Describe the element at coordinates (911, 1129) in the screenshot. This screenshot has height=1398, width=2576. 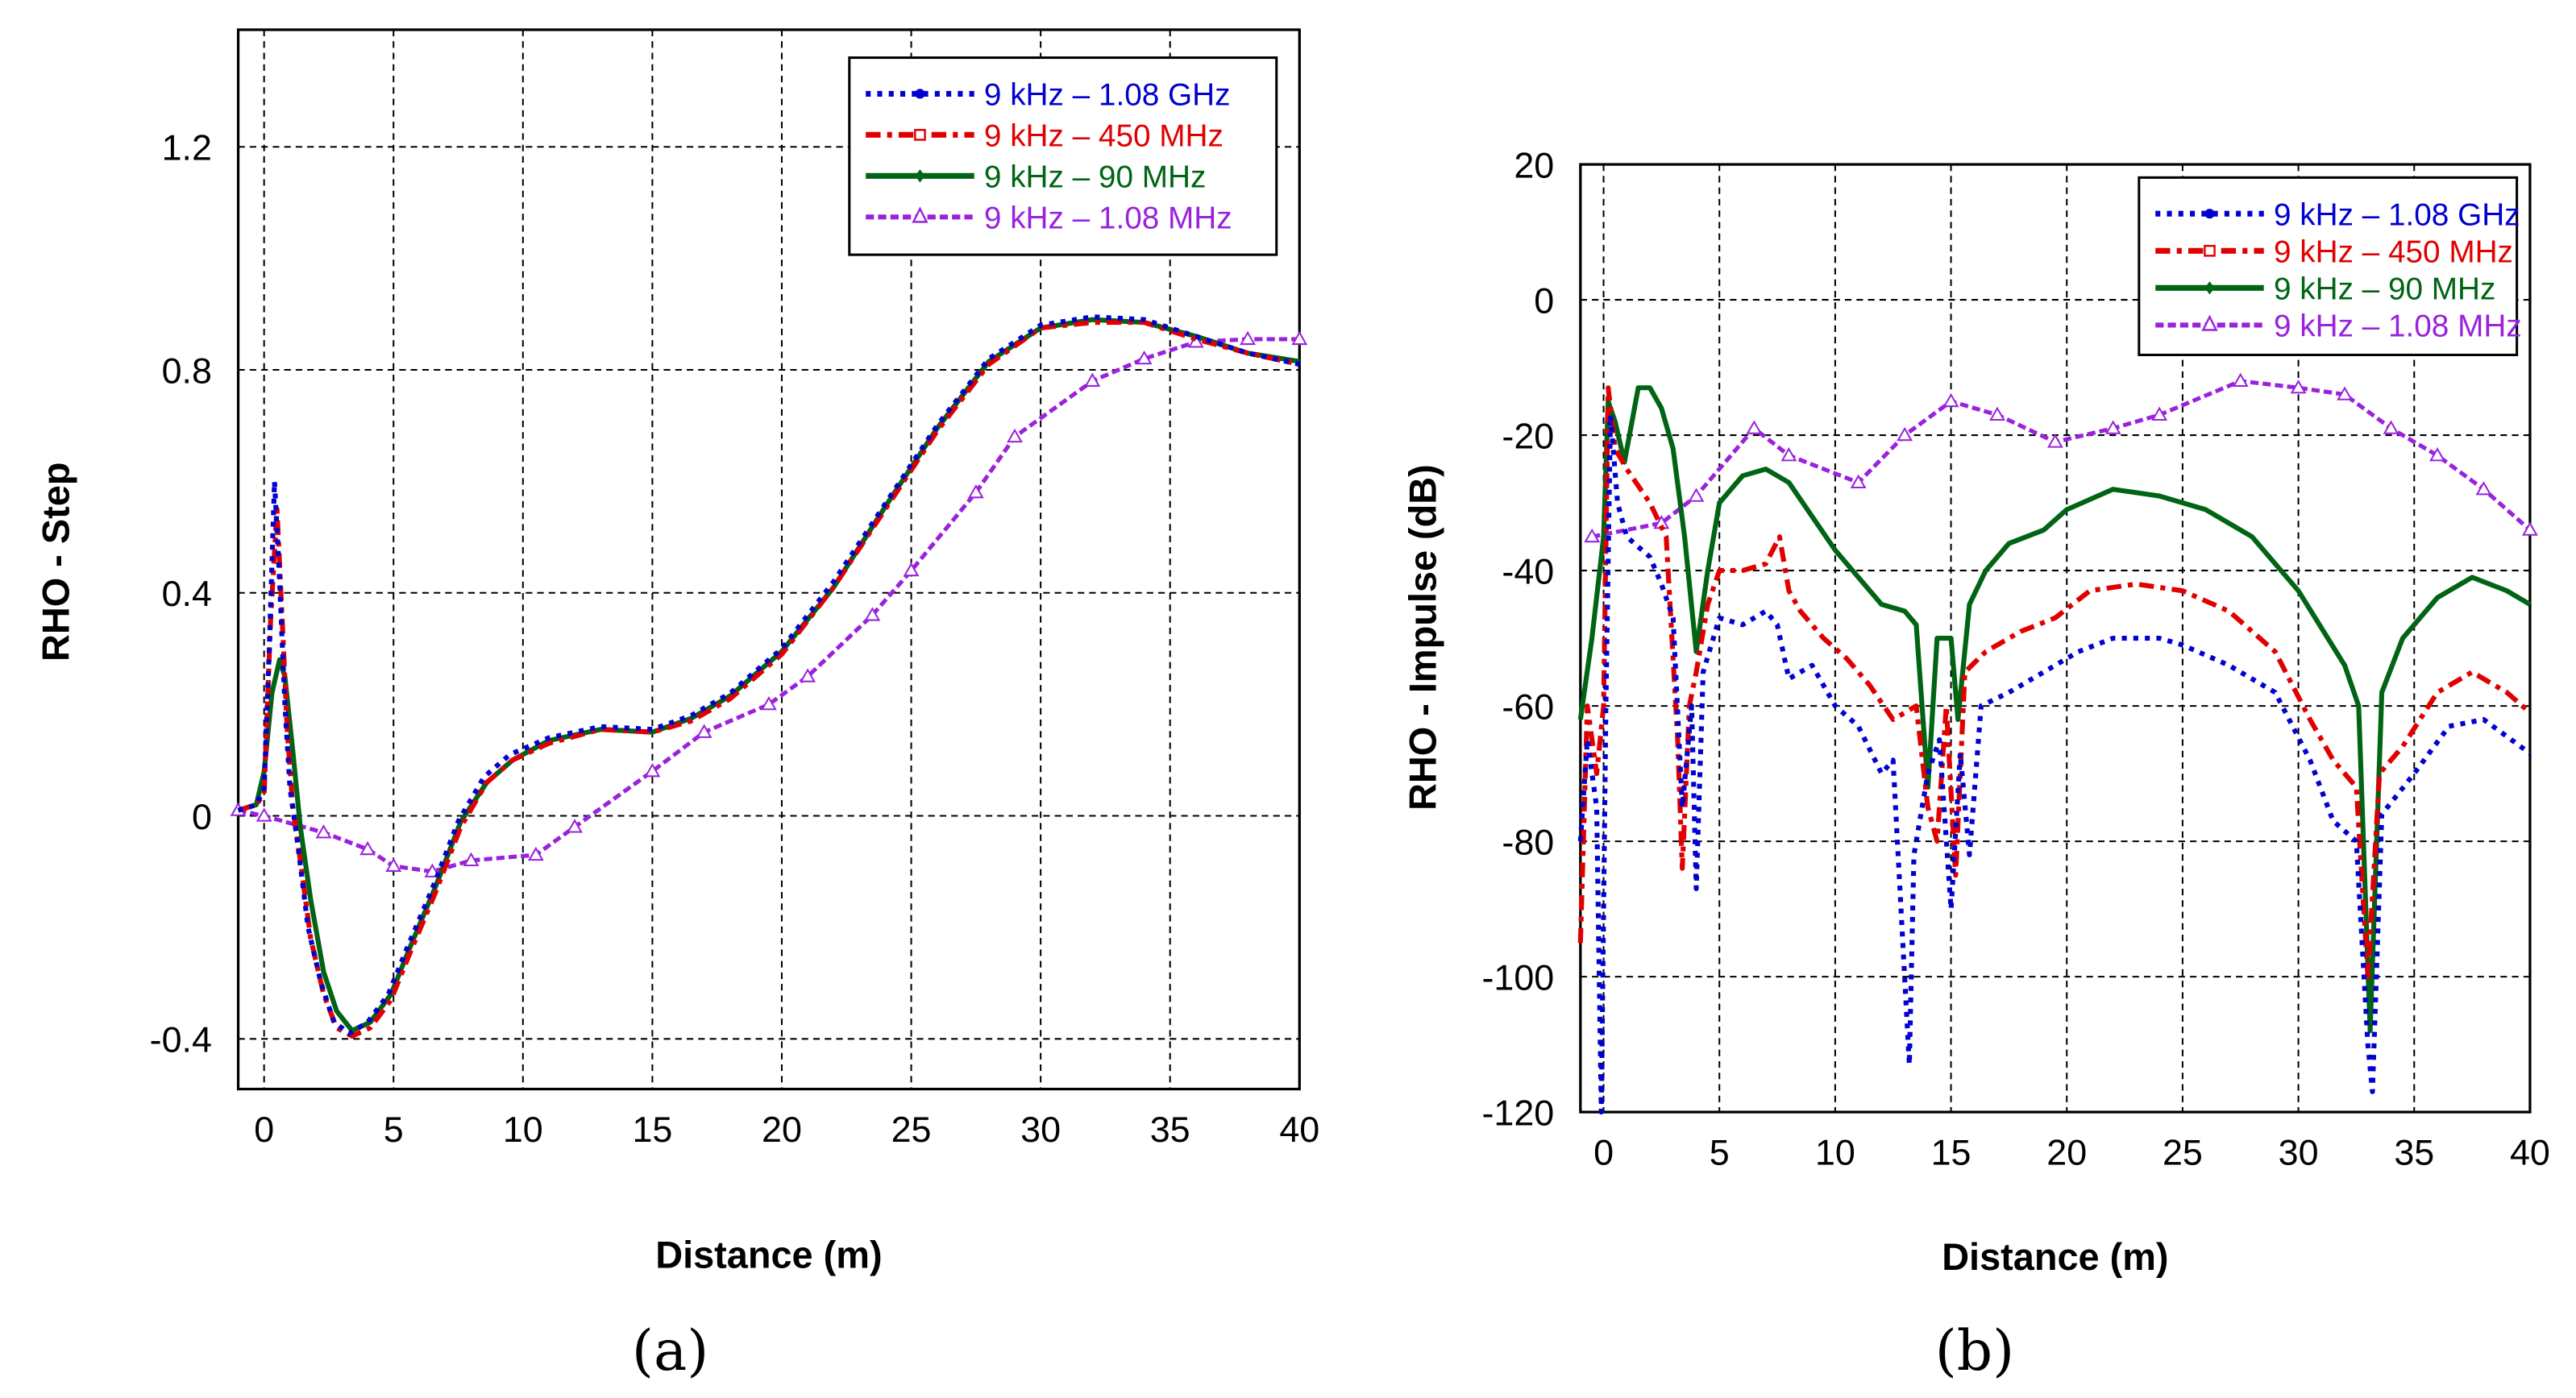
I see `panel-a-x-tick-label: 25` at that location.